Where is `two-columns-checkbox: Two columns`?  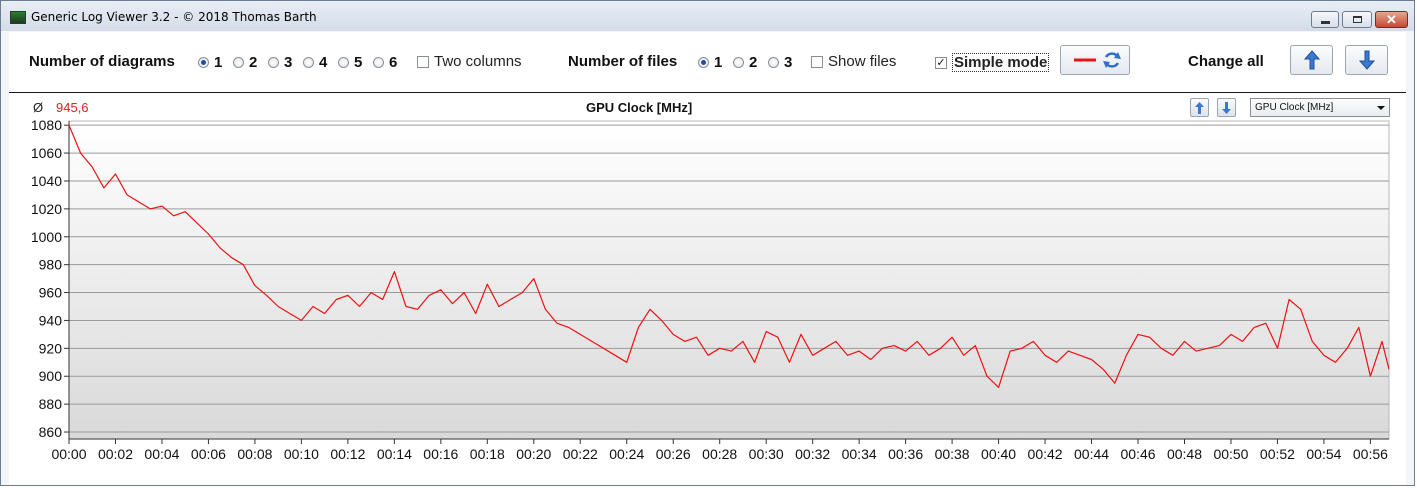 two-columns-checkbox: Two columns is located at coordinates (469, 61).